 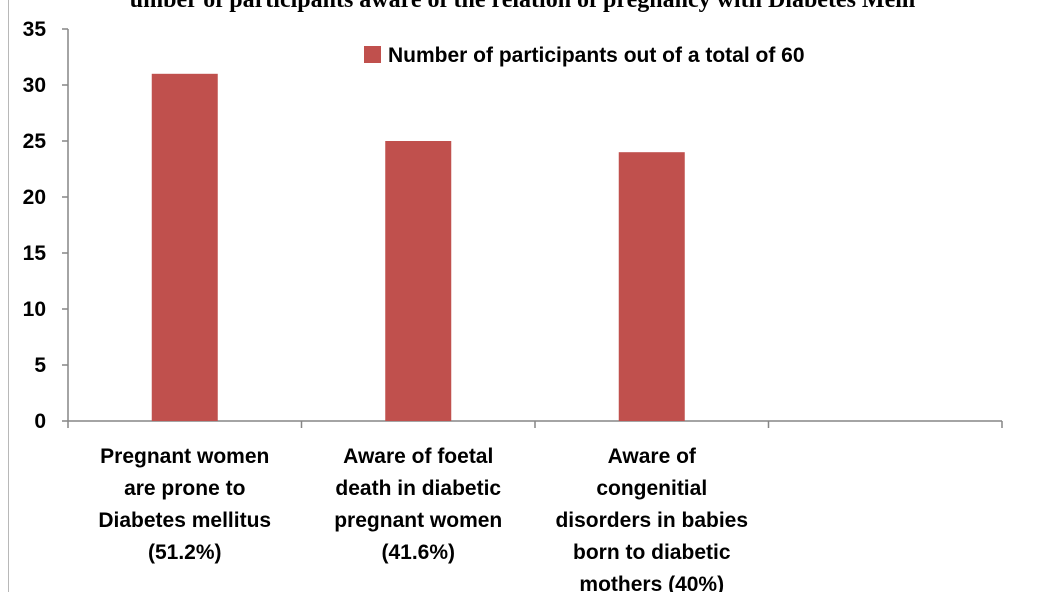 I want to click on x-category-label: Pregnant women, so click(x=184, y=456).